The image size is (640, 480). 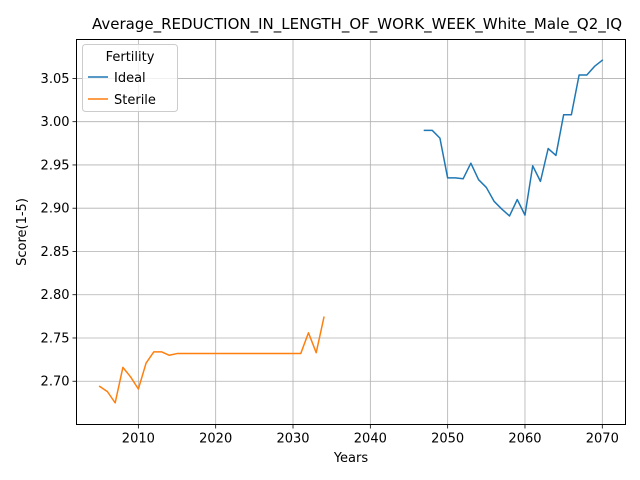 I want to click on legend: Fertility Ideal Sterile, so click(x=130, y=78).